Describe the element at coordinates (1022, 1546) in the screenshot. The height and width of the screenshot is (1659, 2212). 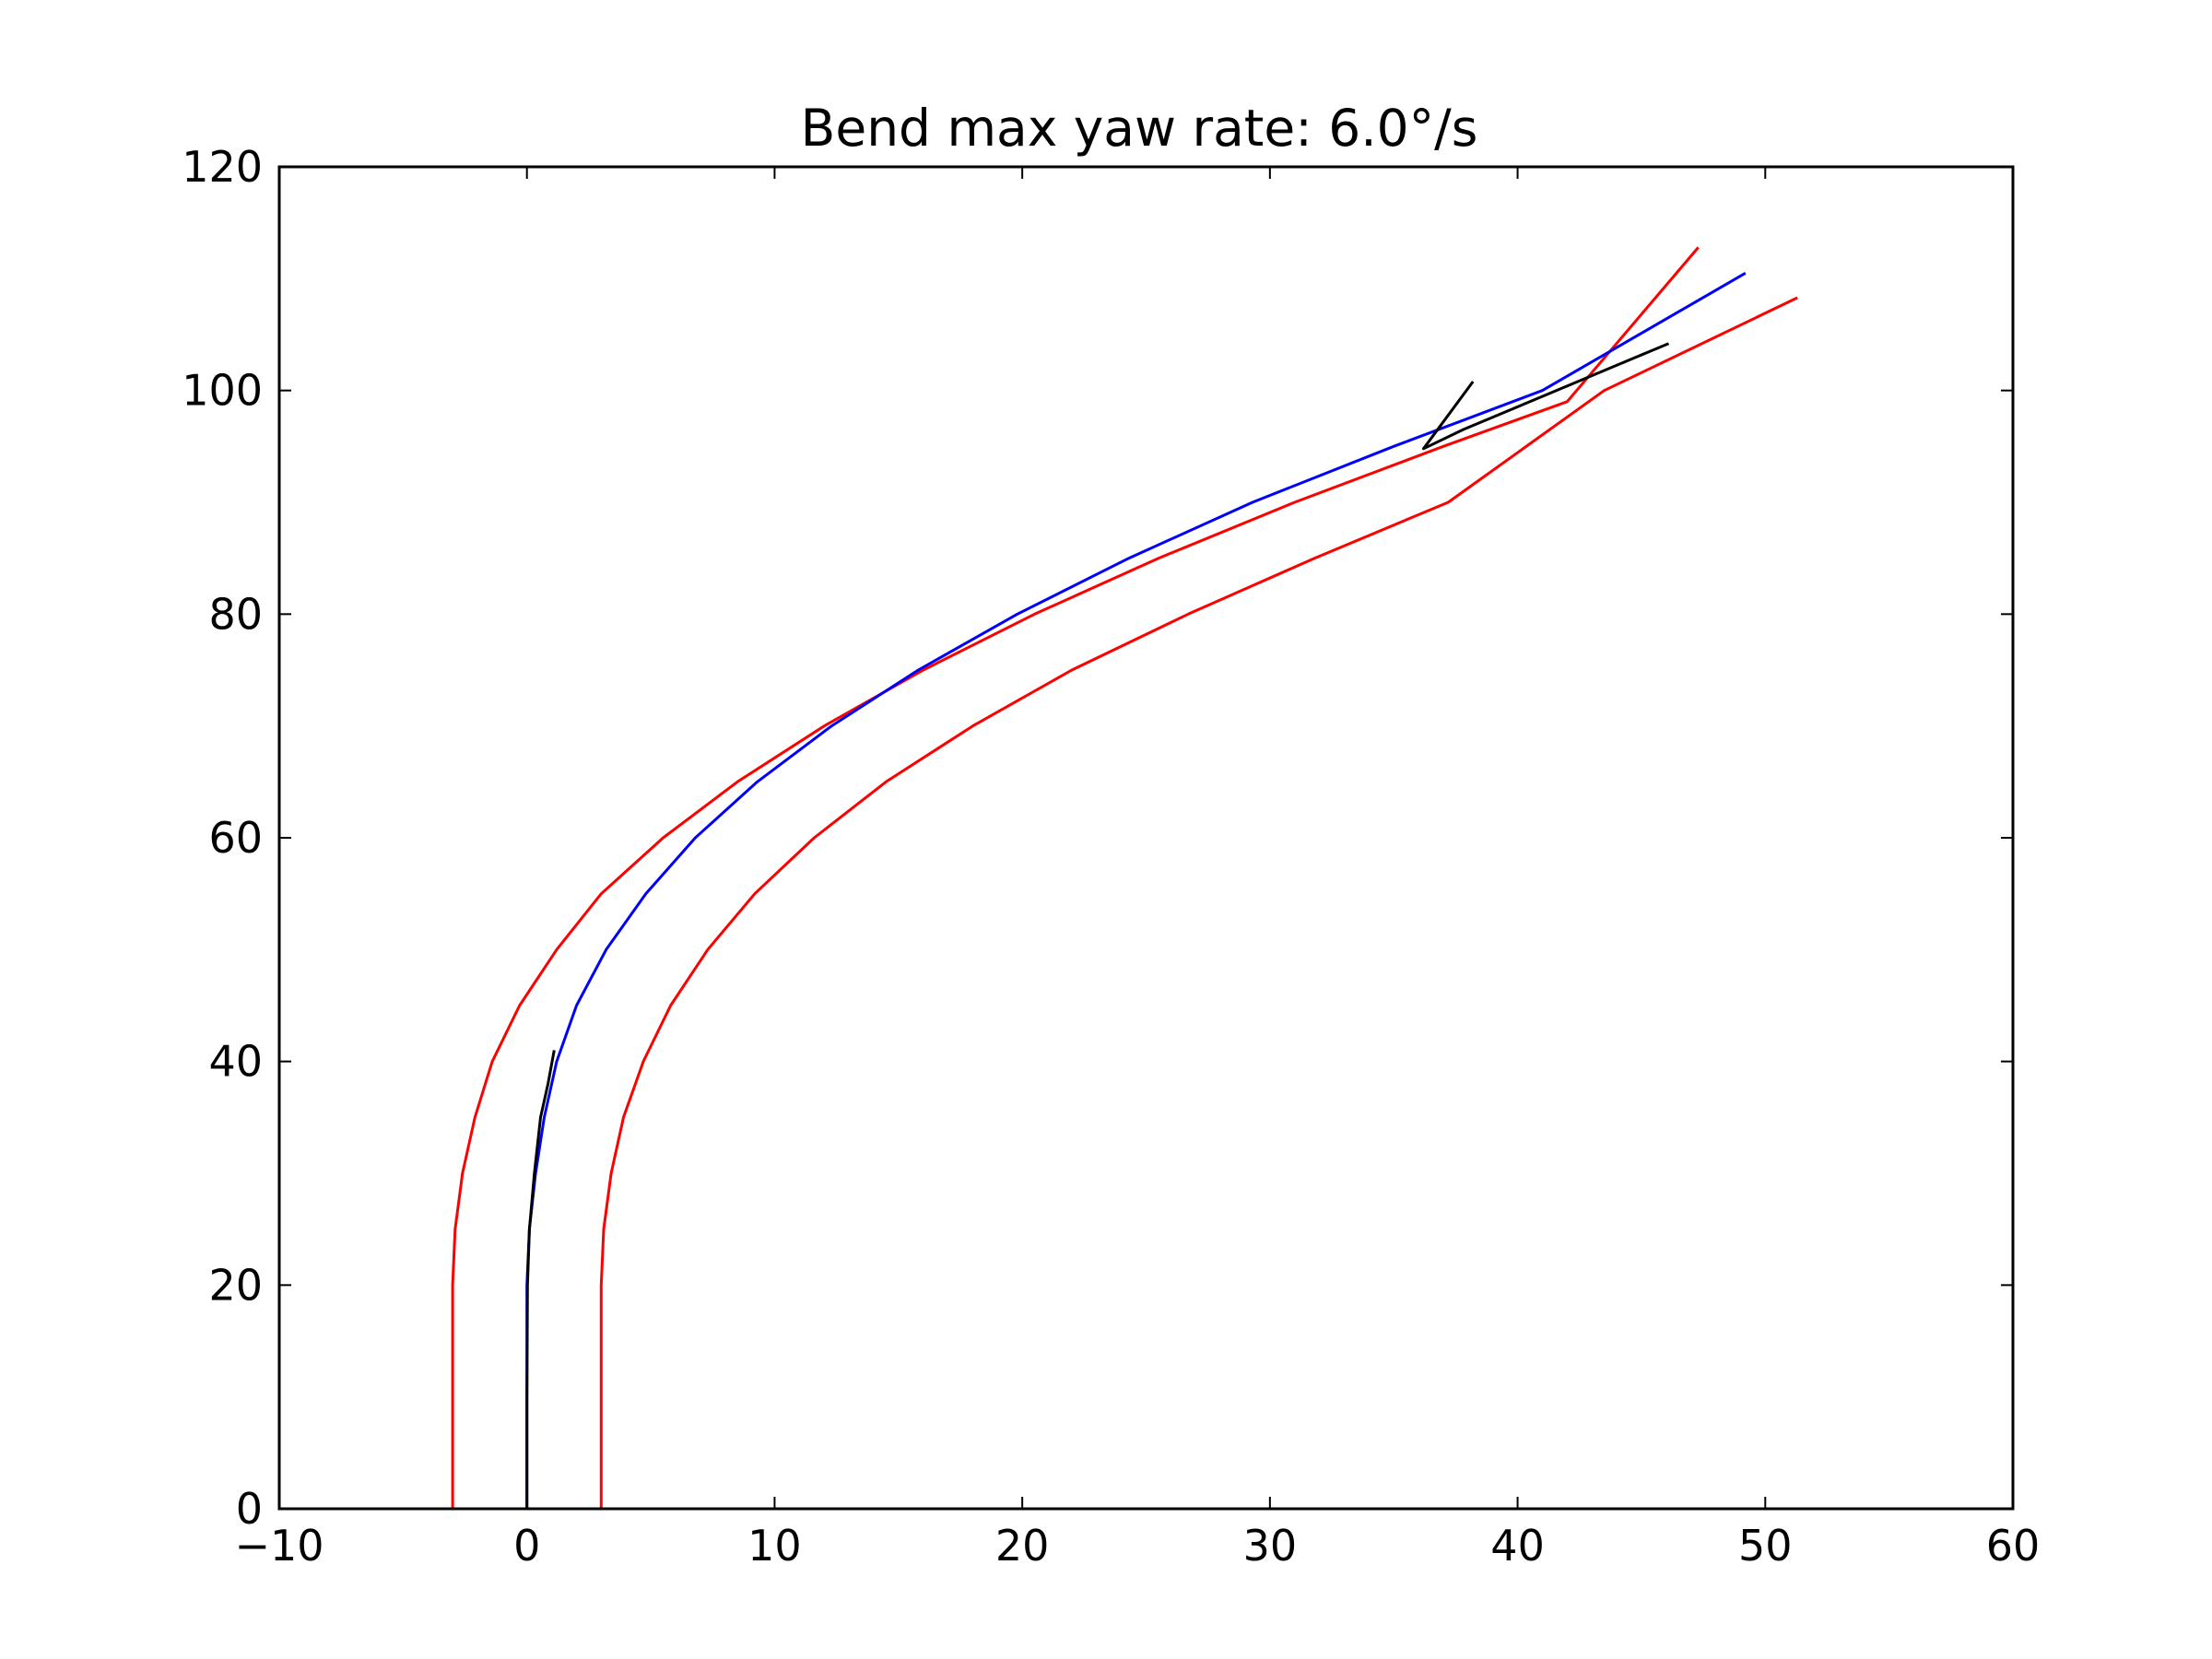
I see `x-tick-label: 20` at that location.